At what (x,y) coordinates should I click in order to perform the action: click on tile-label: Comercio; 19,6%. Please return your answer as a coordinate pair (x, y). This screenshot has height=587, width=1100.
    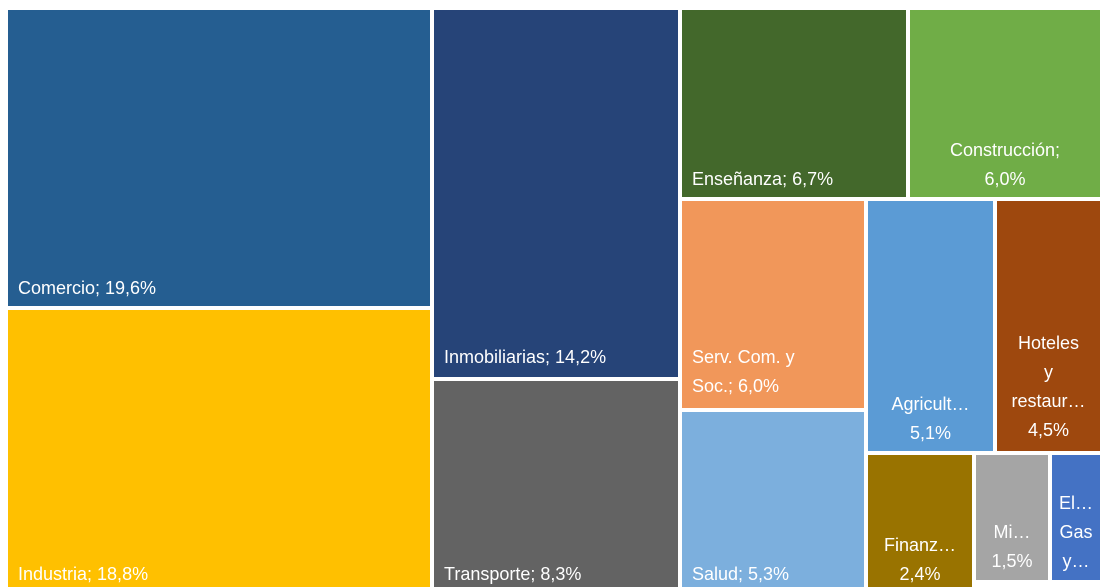
    Looking at the image, I should click on (87, 288).